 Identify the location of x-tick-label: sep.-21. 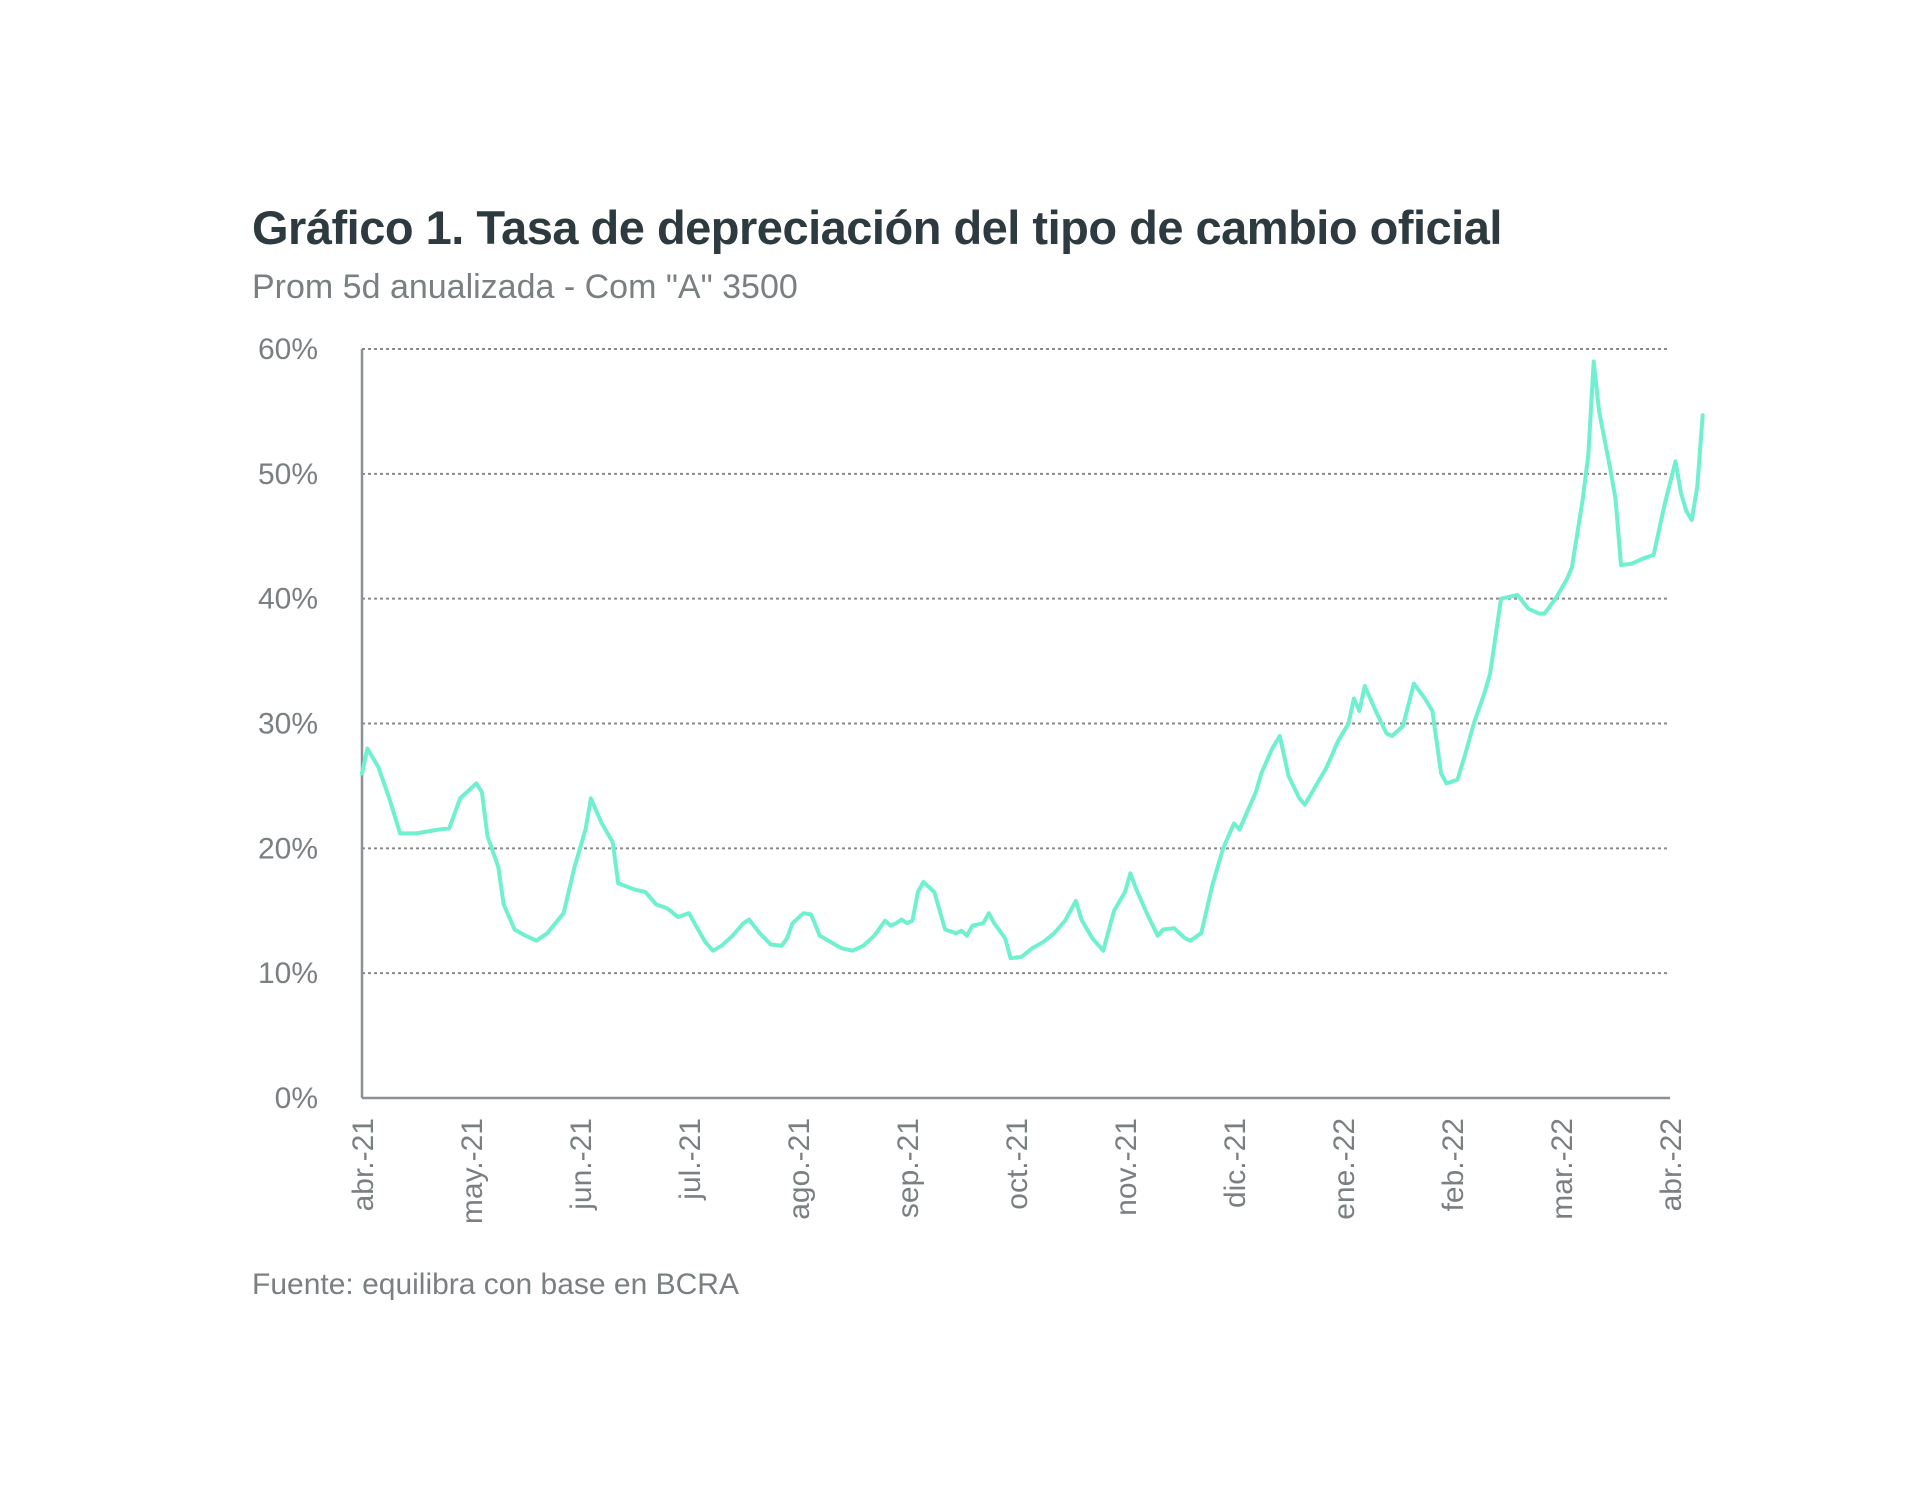
(908, 1168).